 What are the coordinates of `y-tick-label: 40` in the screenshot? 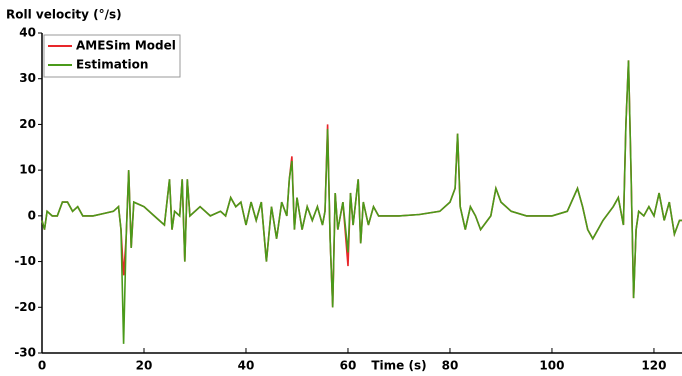 It's located at (27, 33).